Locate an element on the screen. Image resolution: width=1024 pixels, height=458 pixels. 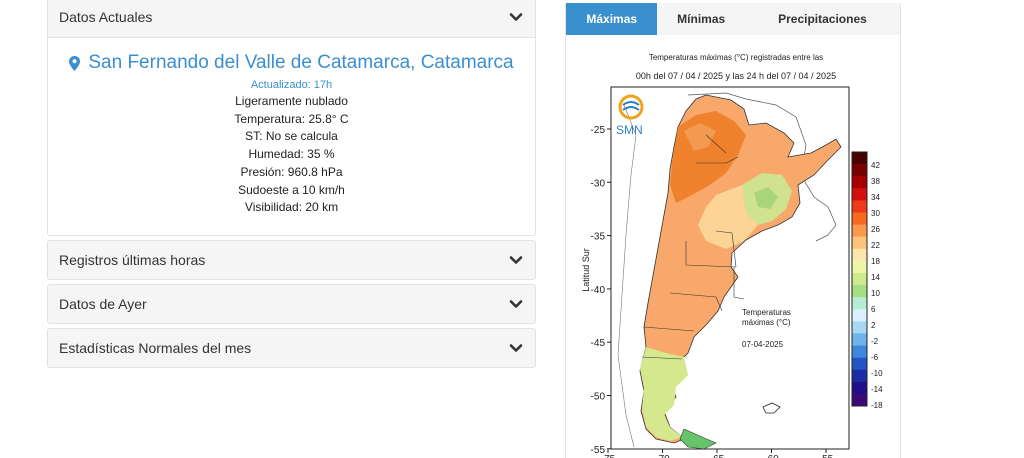
scale-label: 42 is located at coordinates (875, 165).